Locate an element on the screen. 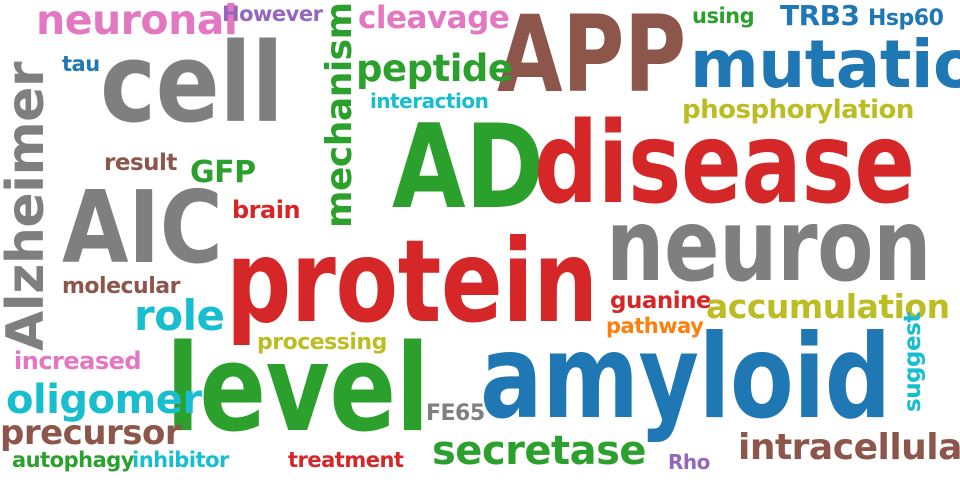  word-app: APP is located at coordinates (591, 58).